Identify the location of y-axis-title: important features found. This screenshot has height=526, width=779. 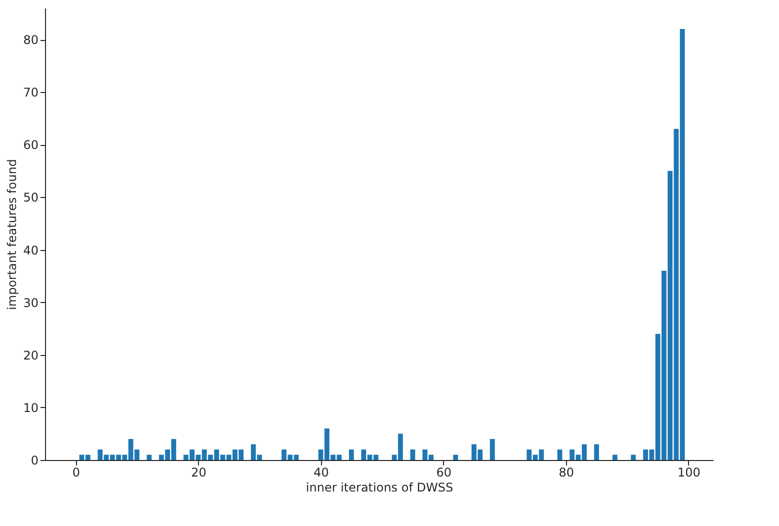
(12, 234).